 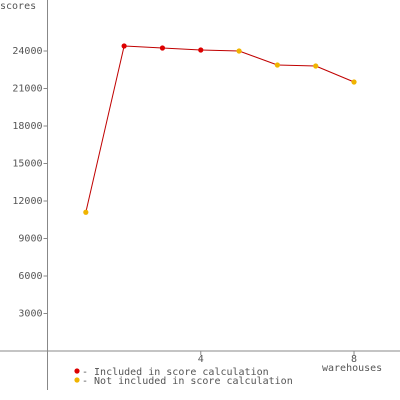 I want to click on y-tick-label: 24000, so click(x=27, y=51).